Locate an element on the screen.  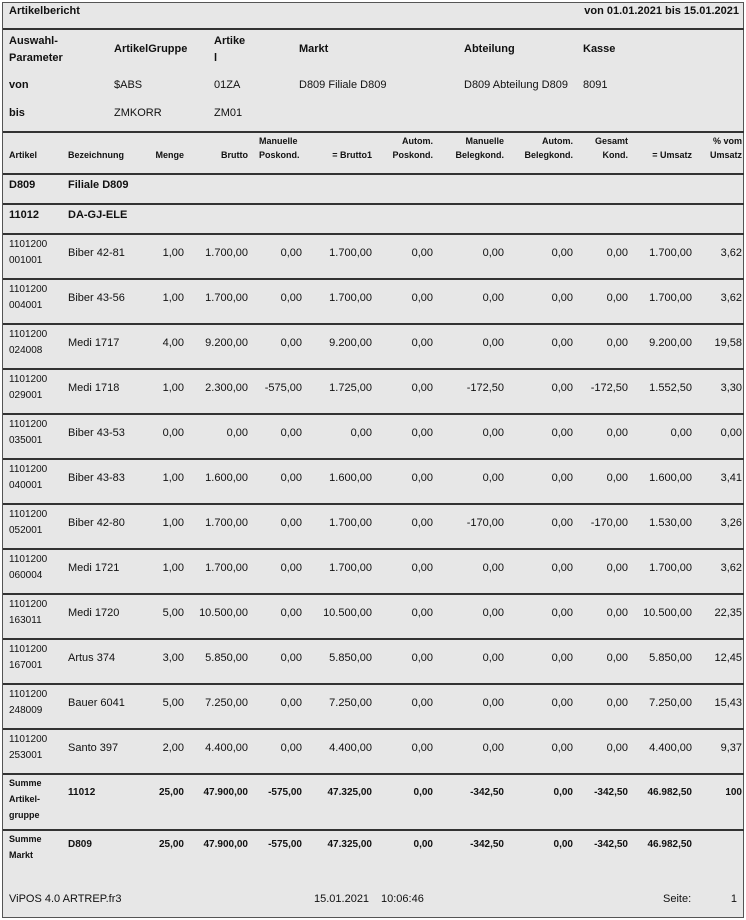
article-number: 1101200 248009 is located at coordinates (28, 702).